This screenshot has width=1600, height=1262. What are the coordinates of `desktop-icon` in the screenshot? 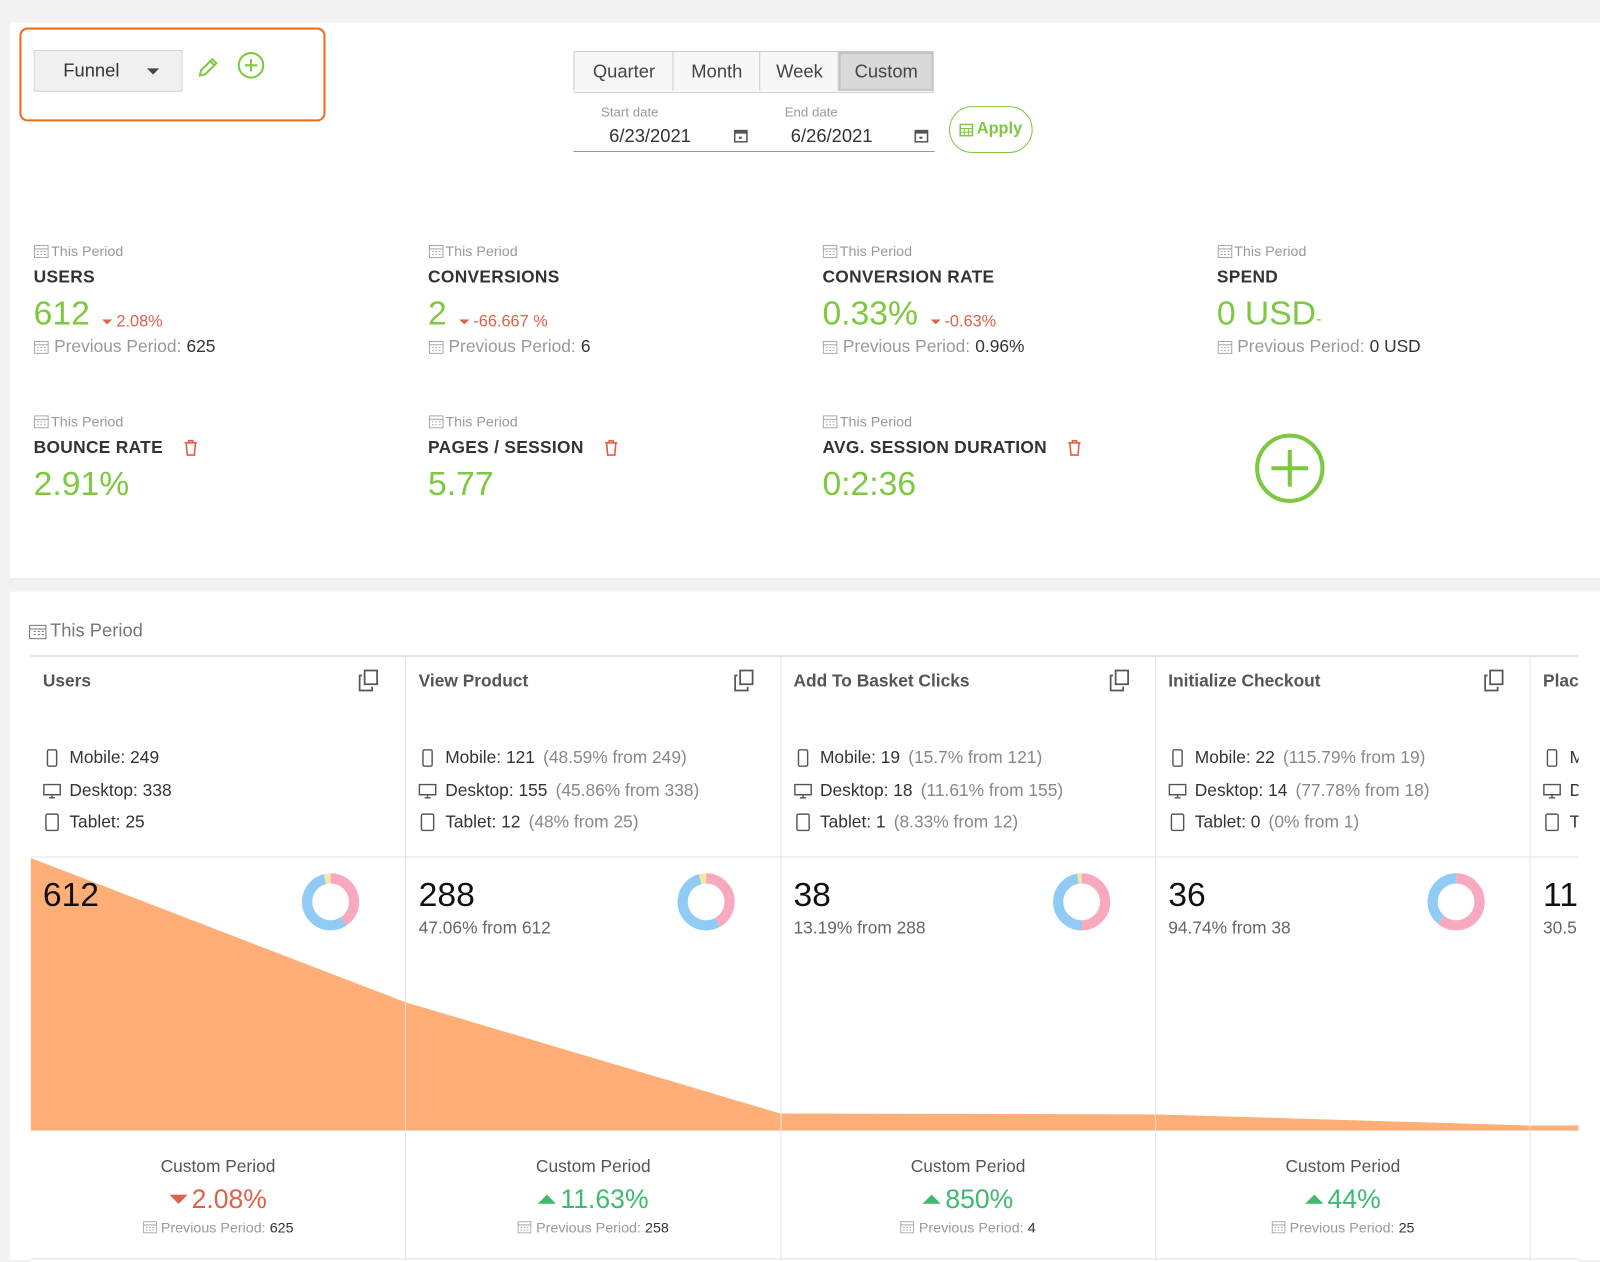 It's located at (1552, 791).